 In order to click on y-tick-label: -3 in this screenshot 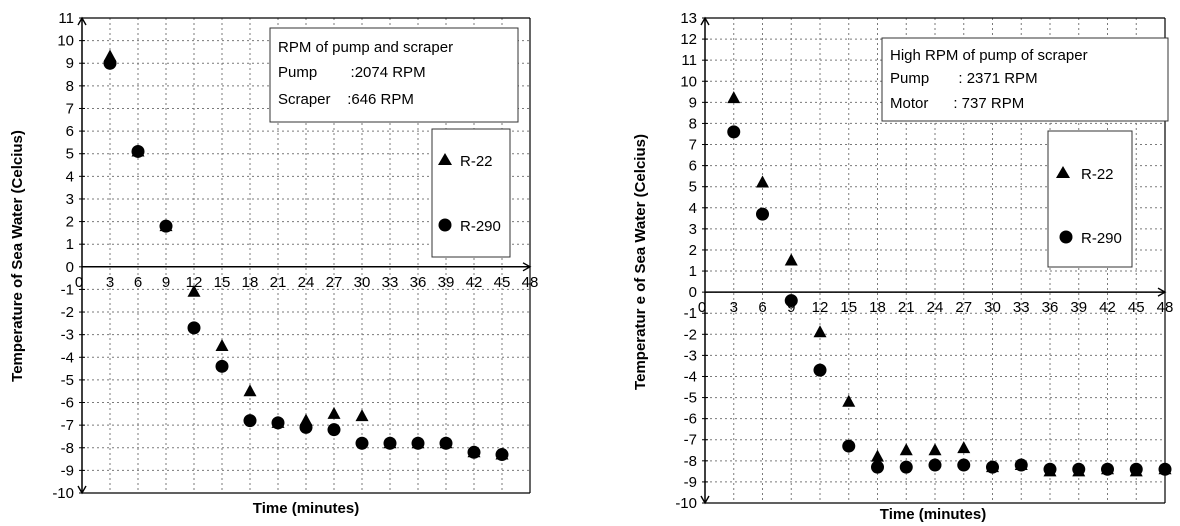, I will do `click(690, 355)`.